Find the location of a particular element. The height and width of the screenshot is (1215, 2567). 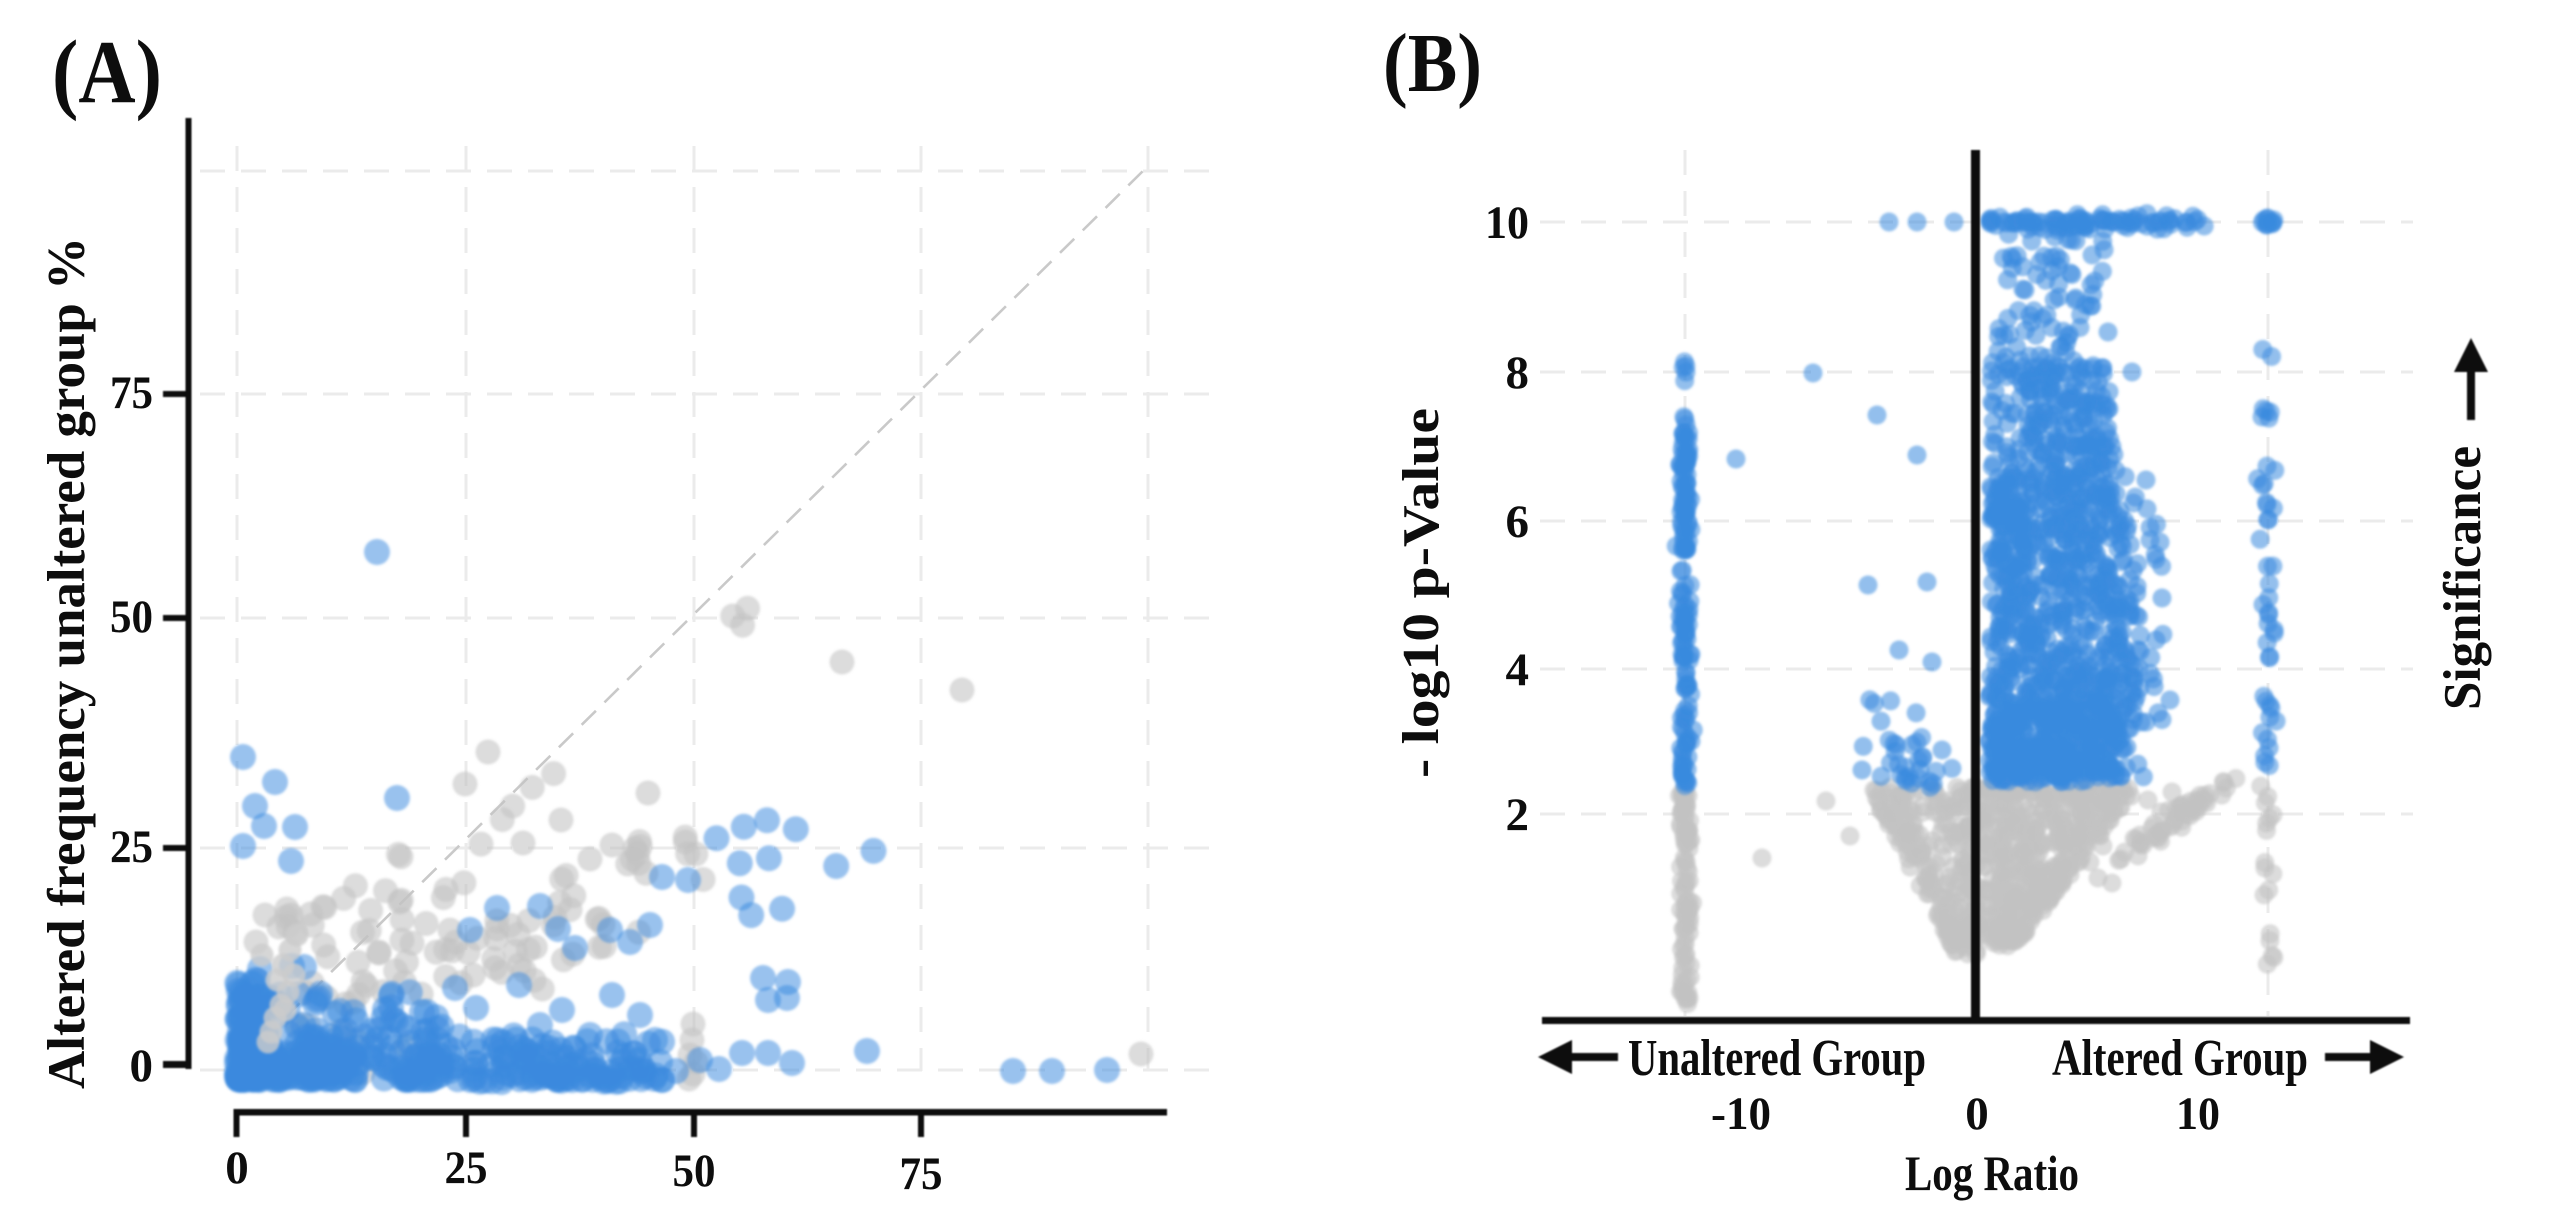

svg-text: Altered Group is located at coordinates (2180, 1058).